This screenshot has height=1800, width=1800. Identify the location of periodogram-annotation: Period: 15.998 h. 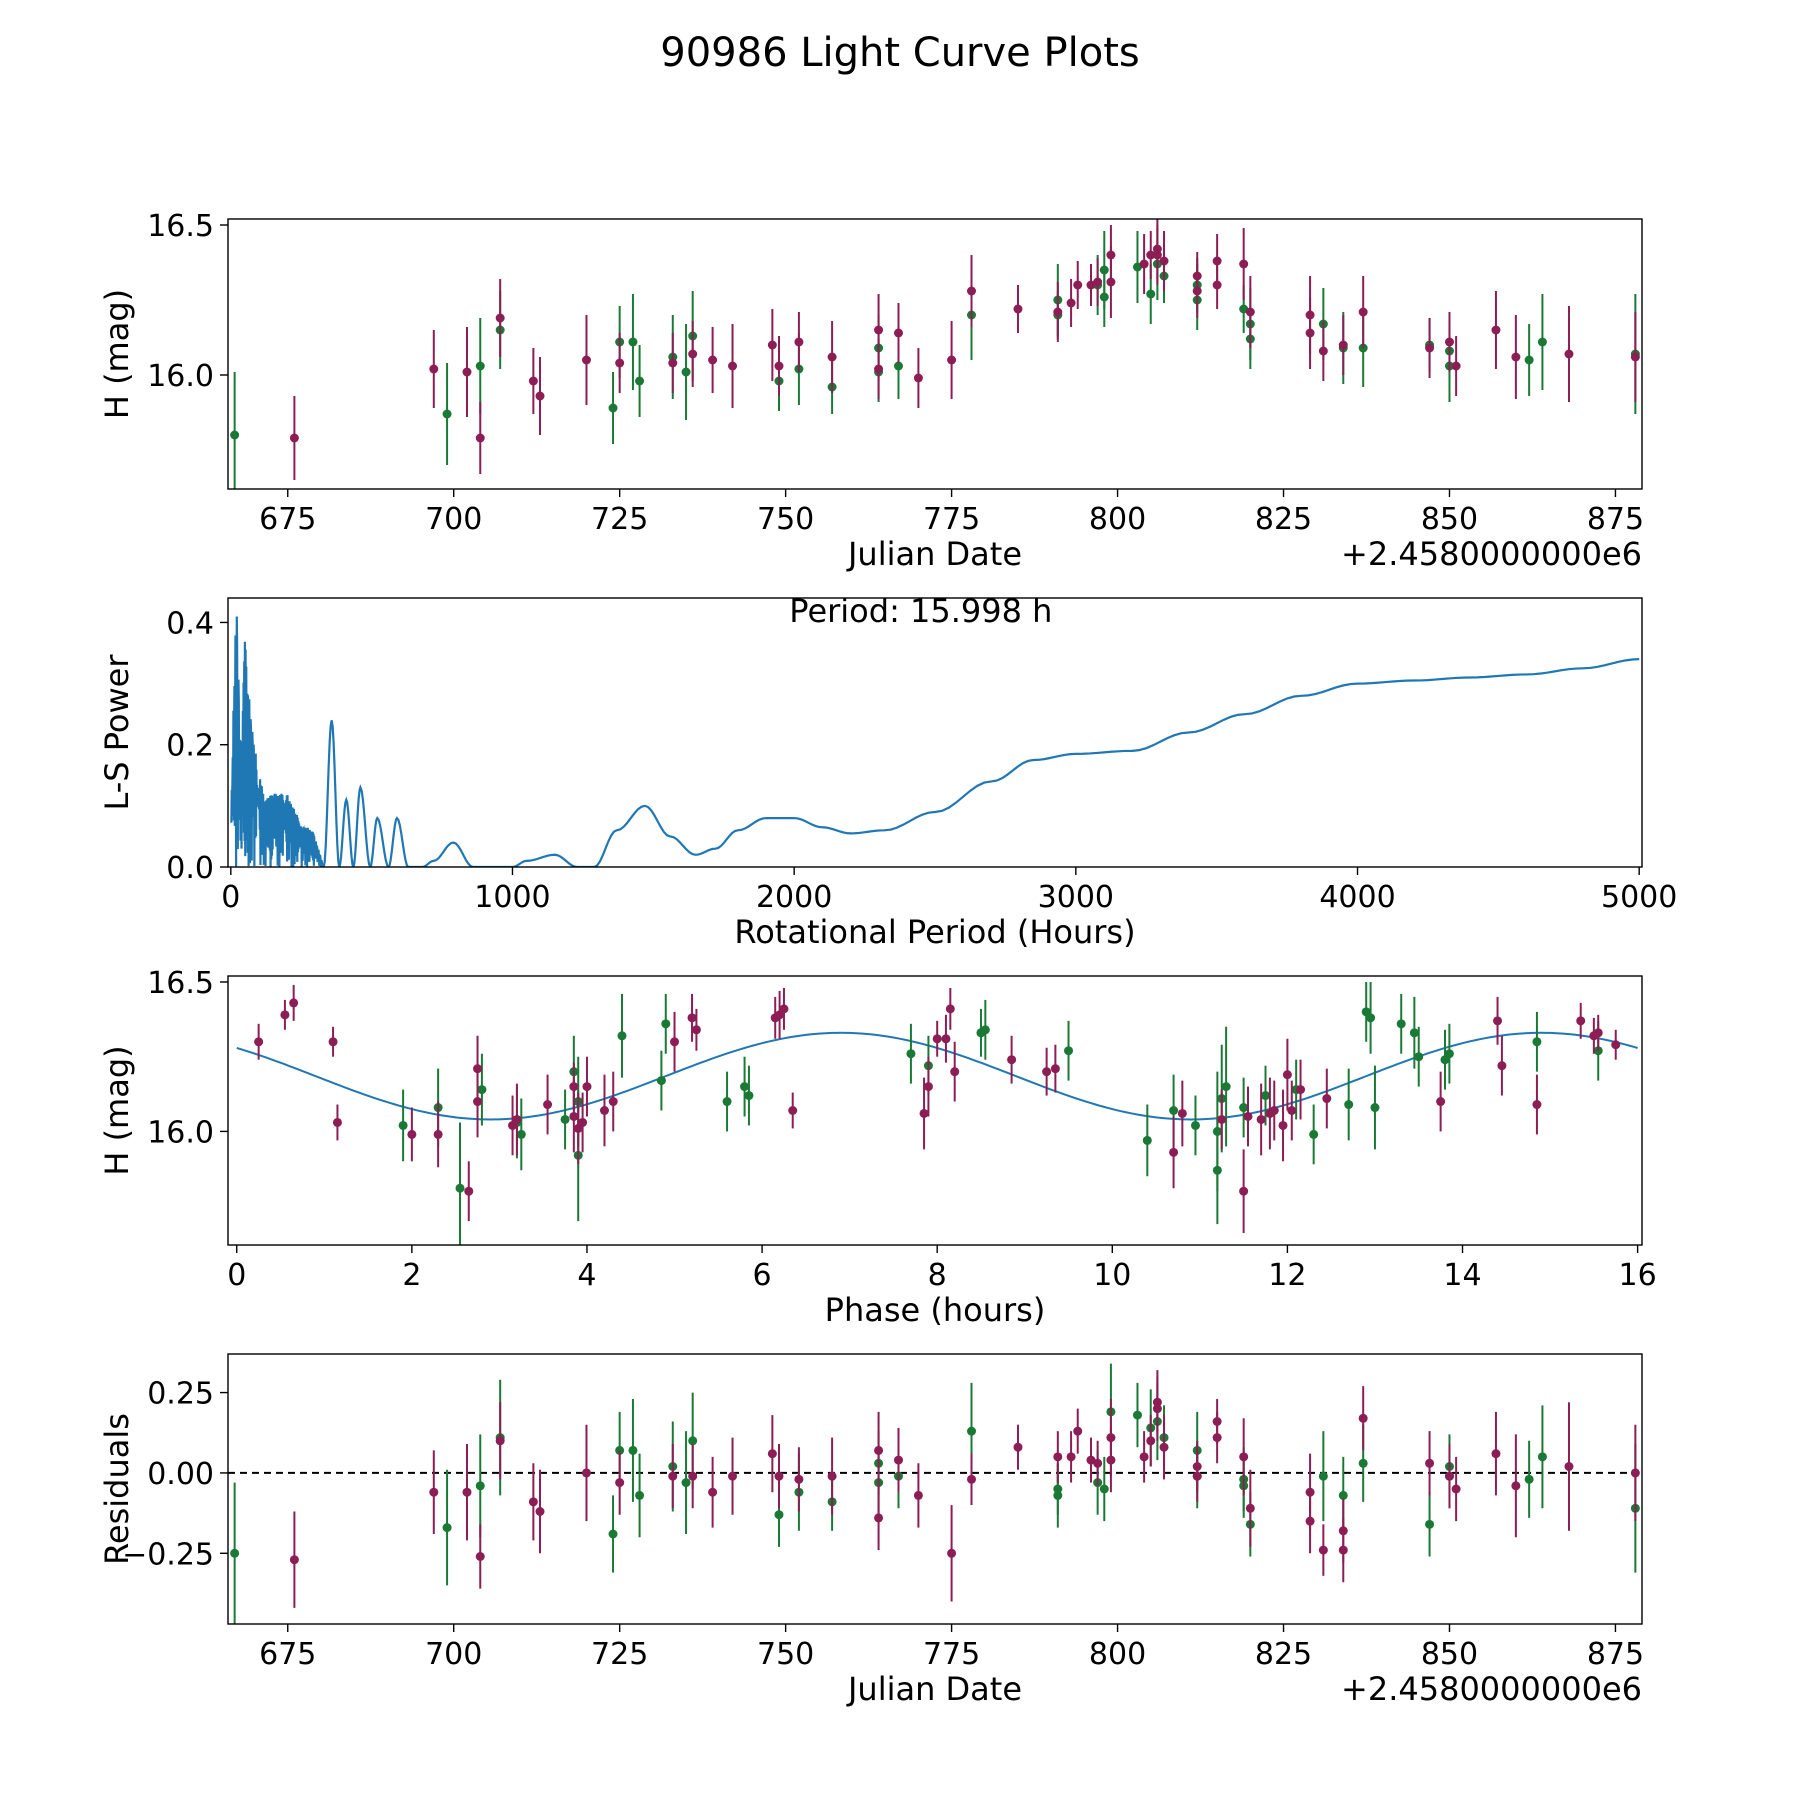
(920, 611).